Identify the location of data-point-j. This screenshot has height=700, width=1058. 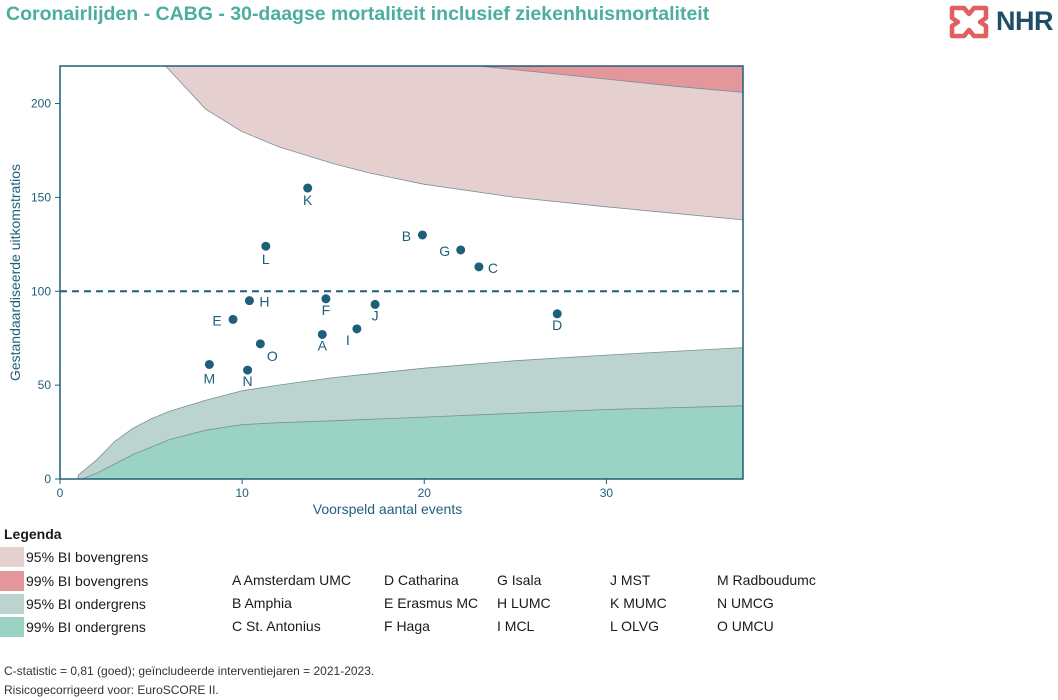
(375, 304).